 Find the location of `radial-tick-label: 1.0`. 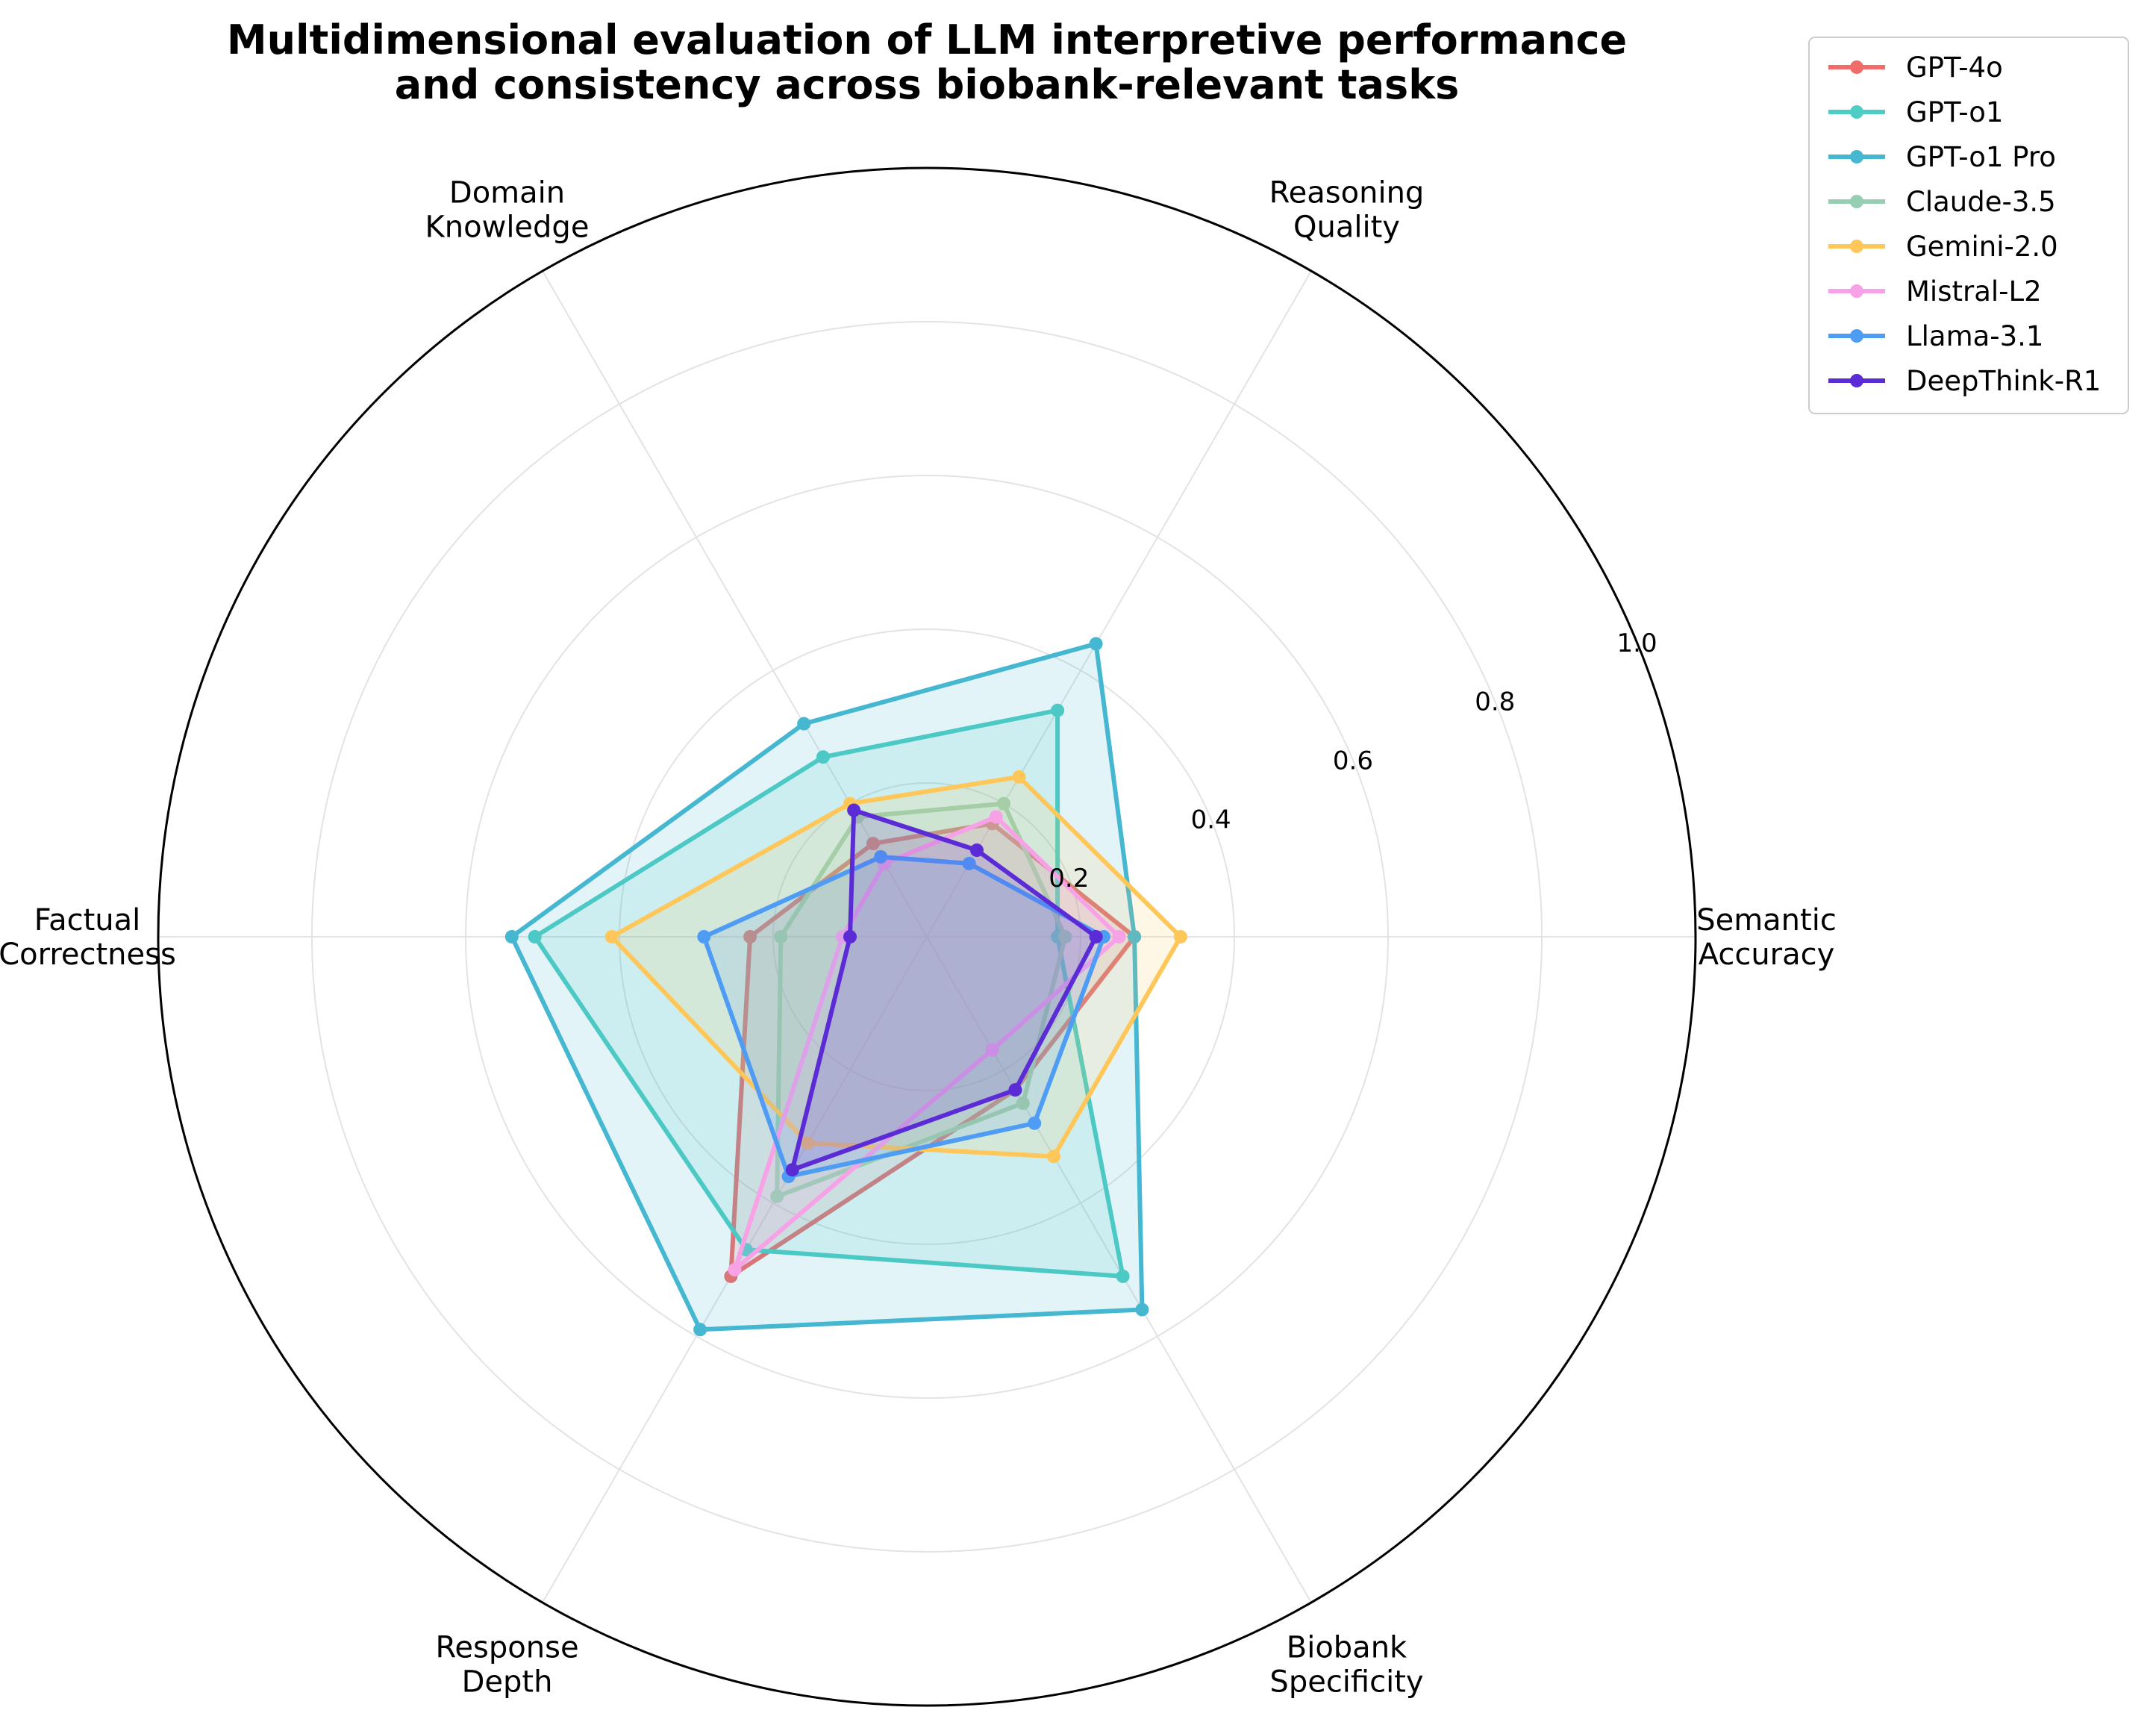

radial-tick-label: 1.0 is located at coordinates (1637, 643).